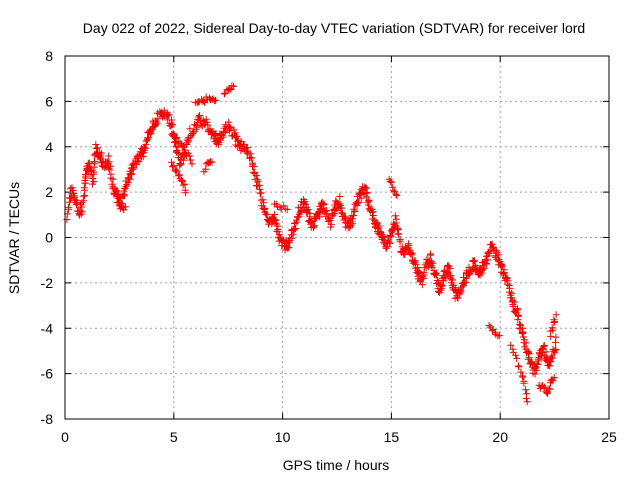  I want to click on y-tick-label: 0, so click(49, 238).